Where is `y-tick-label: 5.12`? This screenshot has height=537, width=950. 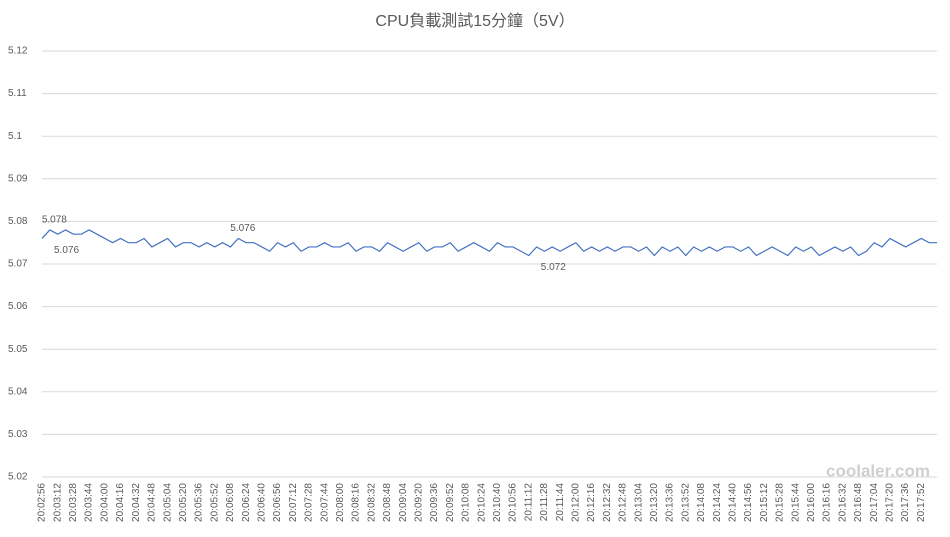
y-tick-label: 5.12 is located at coordinates (18, 51).